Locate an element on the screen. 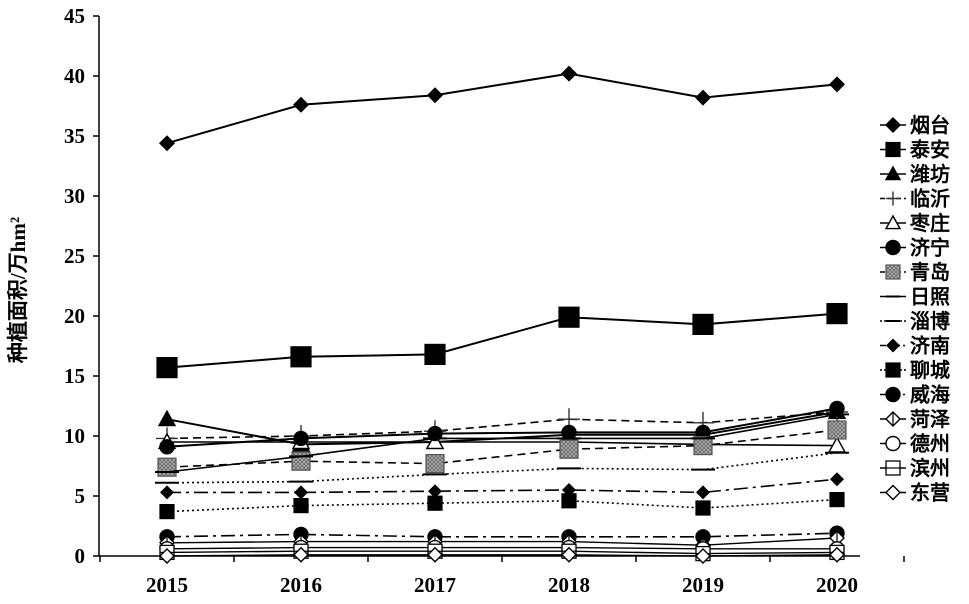 This screenshot has height=604, width=969. legend-item: 烟台 is located at coordinates (915, 125).